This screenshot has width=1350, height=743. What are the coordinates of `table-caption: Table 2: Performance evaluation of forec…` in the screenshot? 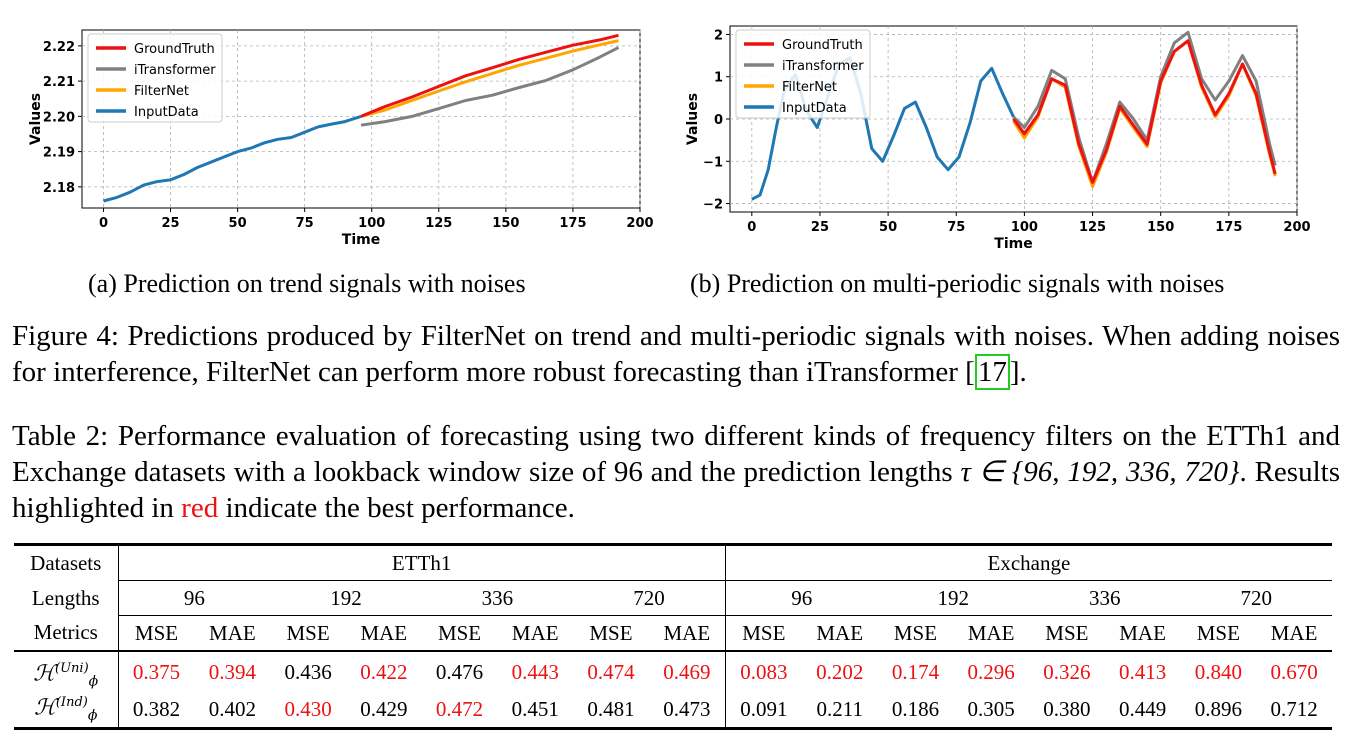 It's located at (676, 472).